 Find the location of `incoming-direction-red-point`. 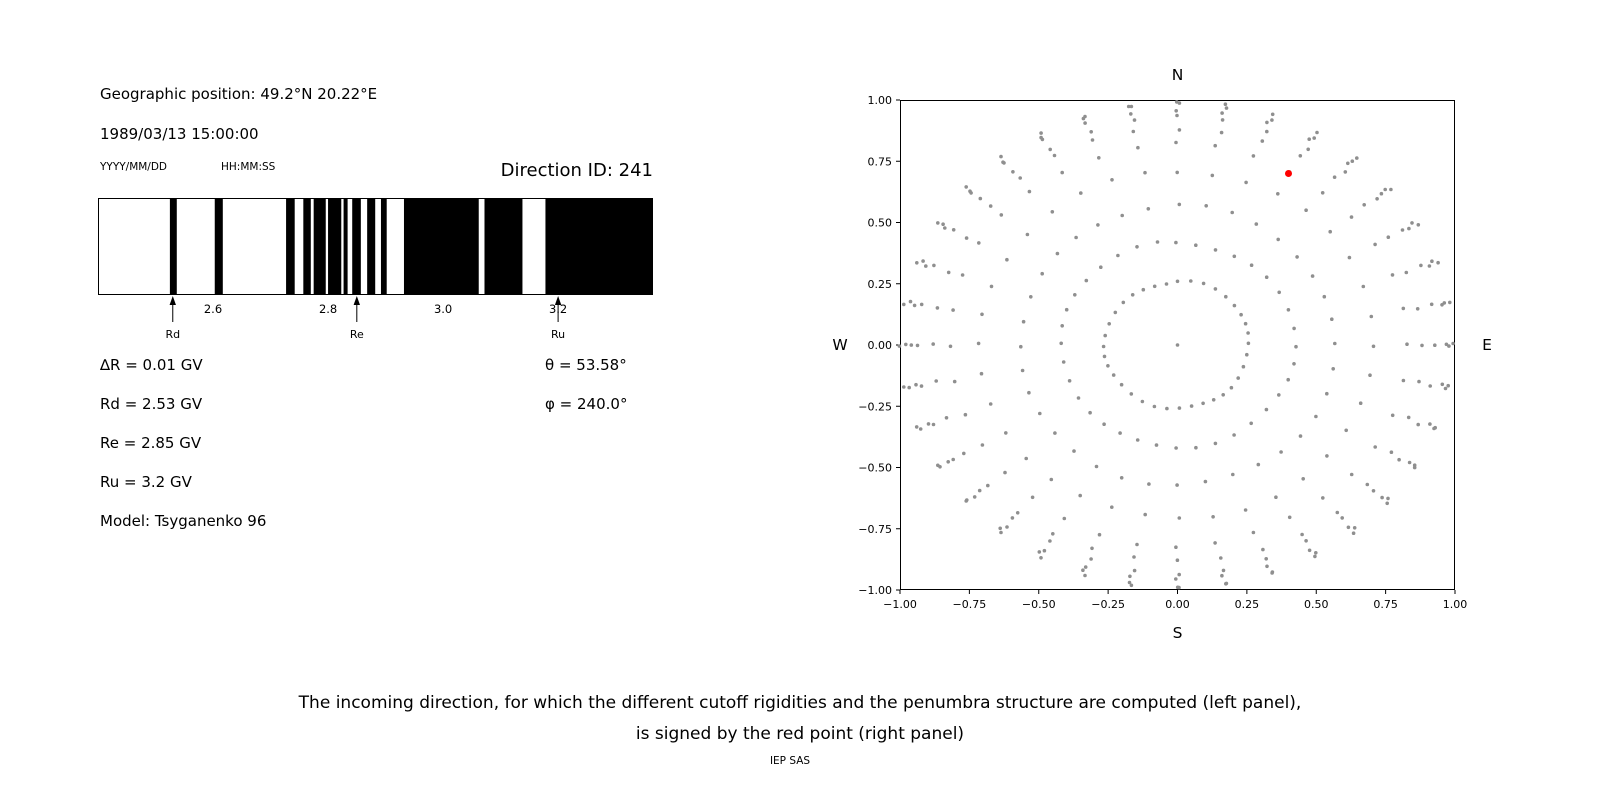

incoming-direction-red-point is located at coordinates (1288, 173).